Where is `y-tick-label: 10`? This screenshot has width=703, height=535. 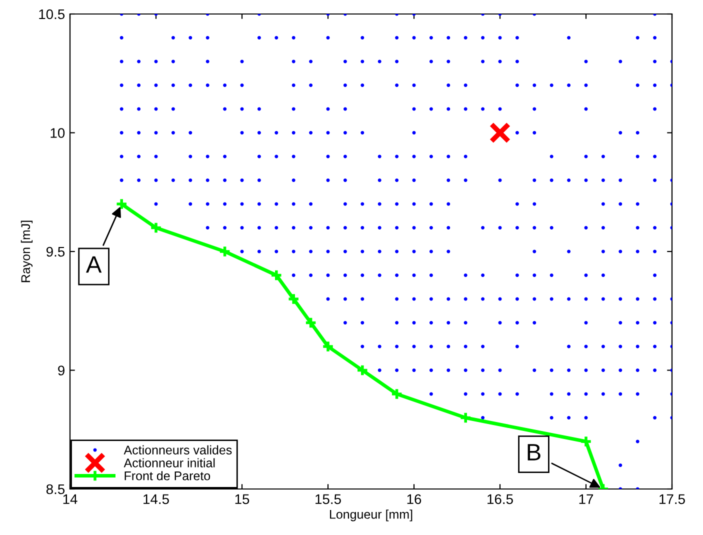
y-tick-label: 10 is located at coordinates (57, 133).